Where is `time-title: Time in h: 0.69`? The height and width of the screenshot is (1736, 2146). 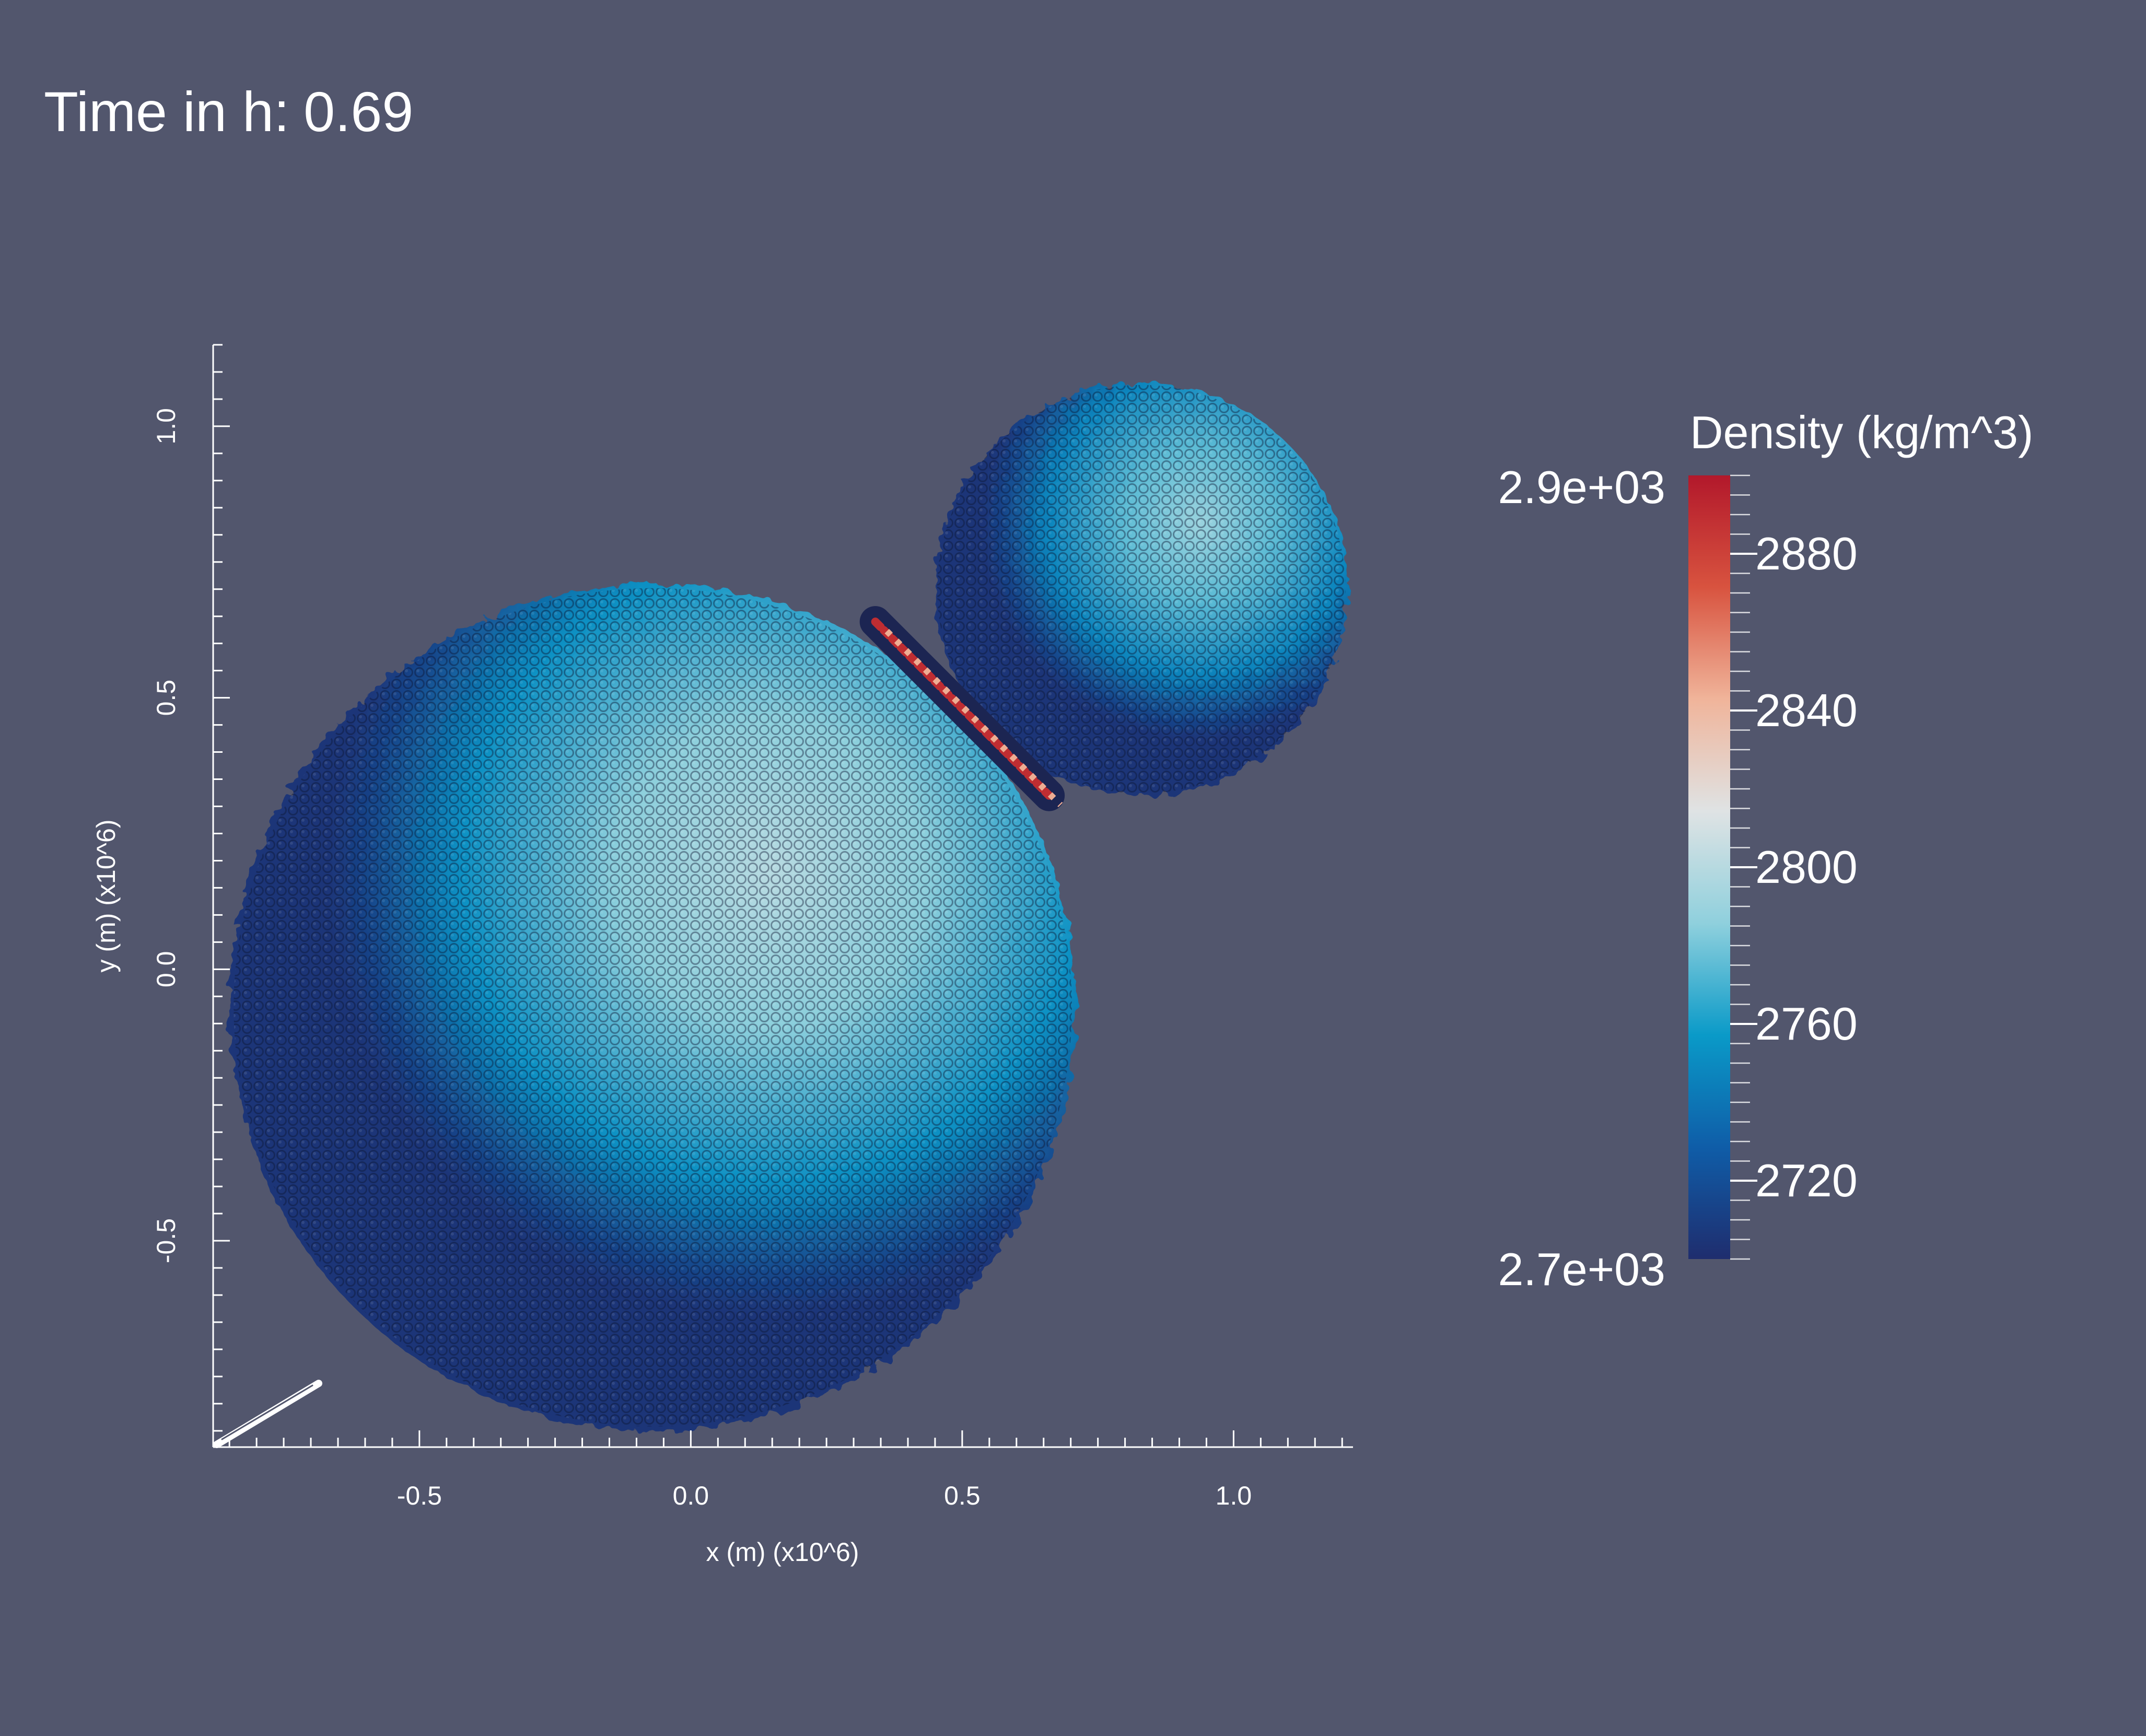
time-title: Time in h: 0.69 is located at coordinates (228, 112).